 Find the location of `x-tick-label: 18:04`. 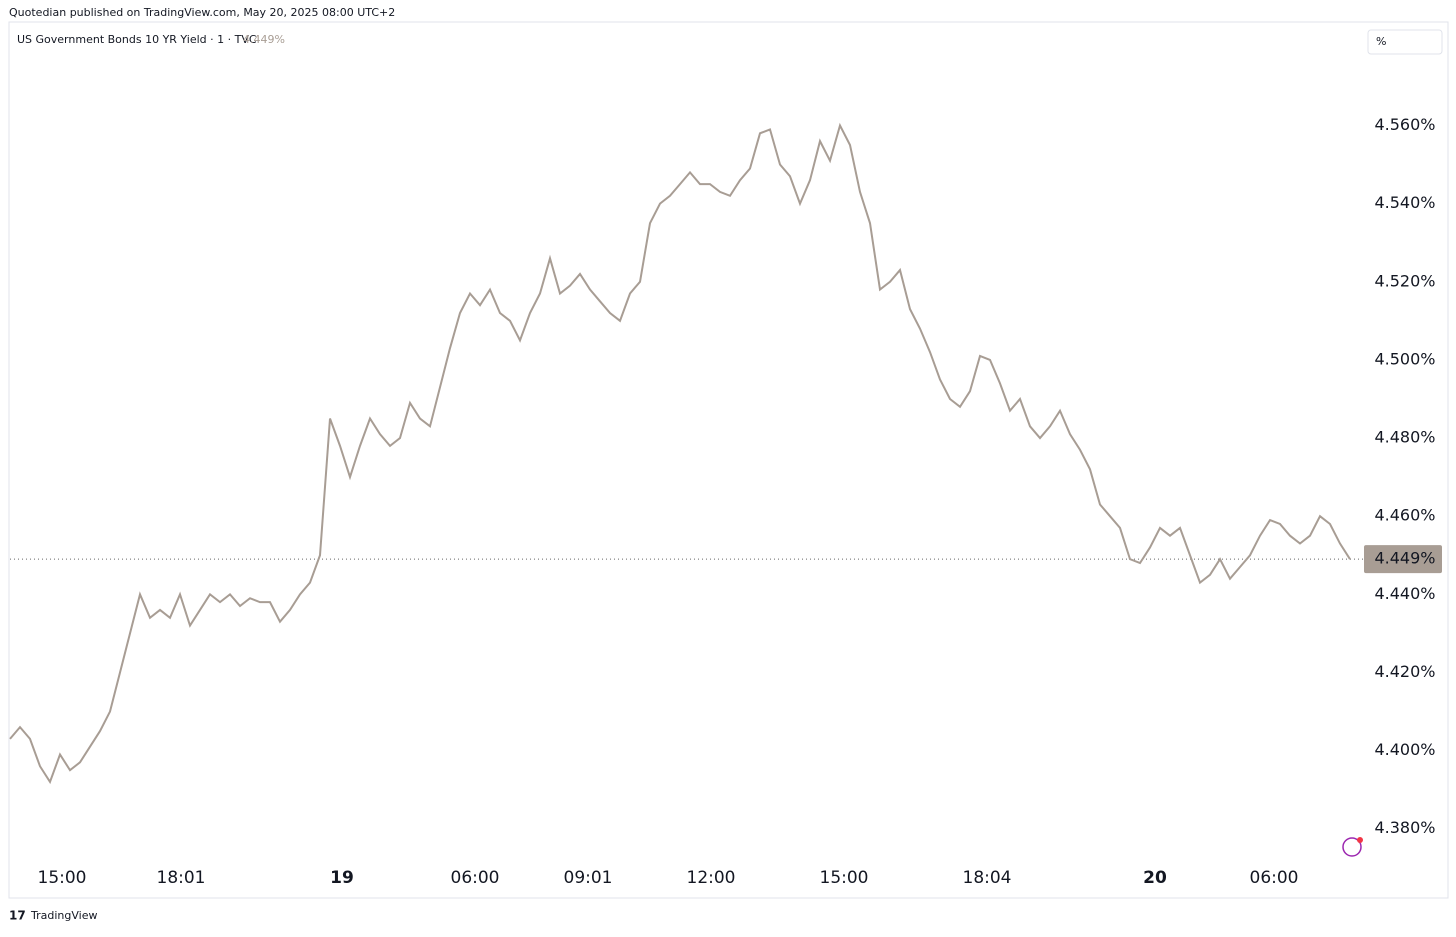

x-tick-label: 18:04 is located at coordinates (987, 878).